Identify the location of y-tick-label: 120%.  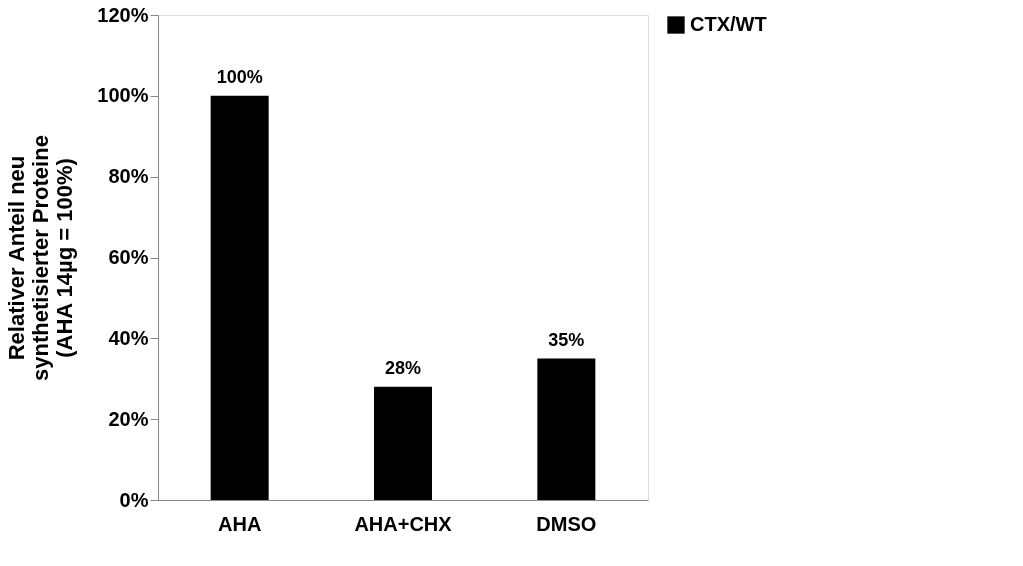
(123, 14).